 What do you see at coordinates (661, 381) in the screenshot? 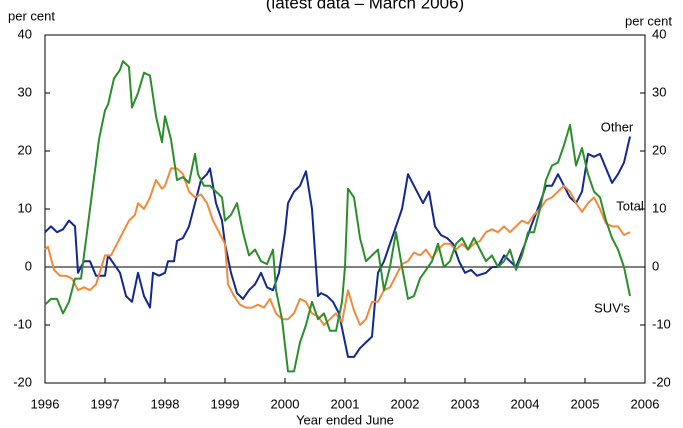
I see `y2-tick-label: -20` at bounding box center [661, 381].